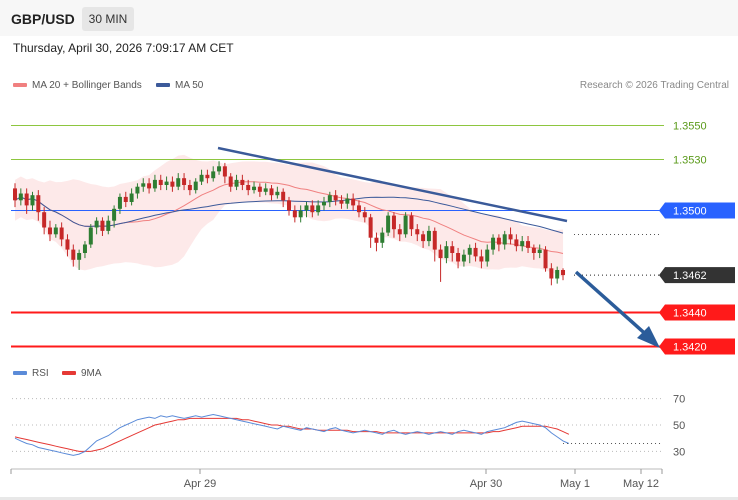  What do you see at coordinates (392, 184) in the screenshot?
I see `trendline` at bounding box center [392, 184].